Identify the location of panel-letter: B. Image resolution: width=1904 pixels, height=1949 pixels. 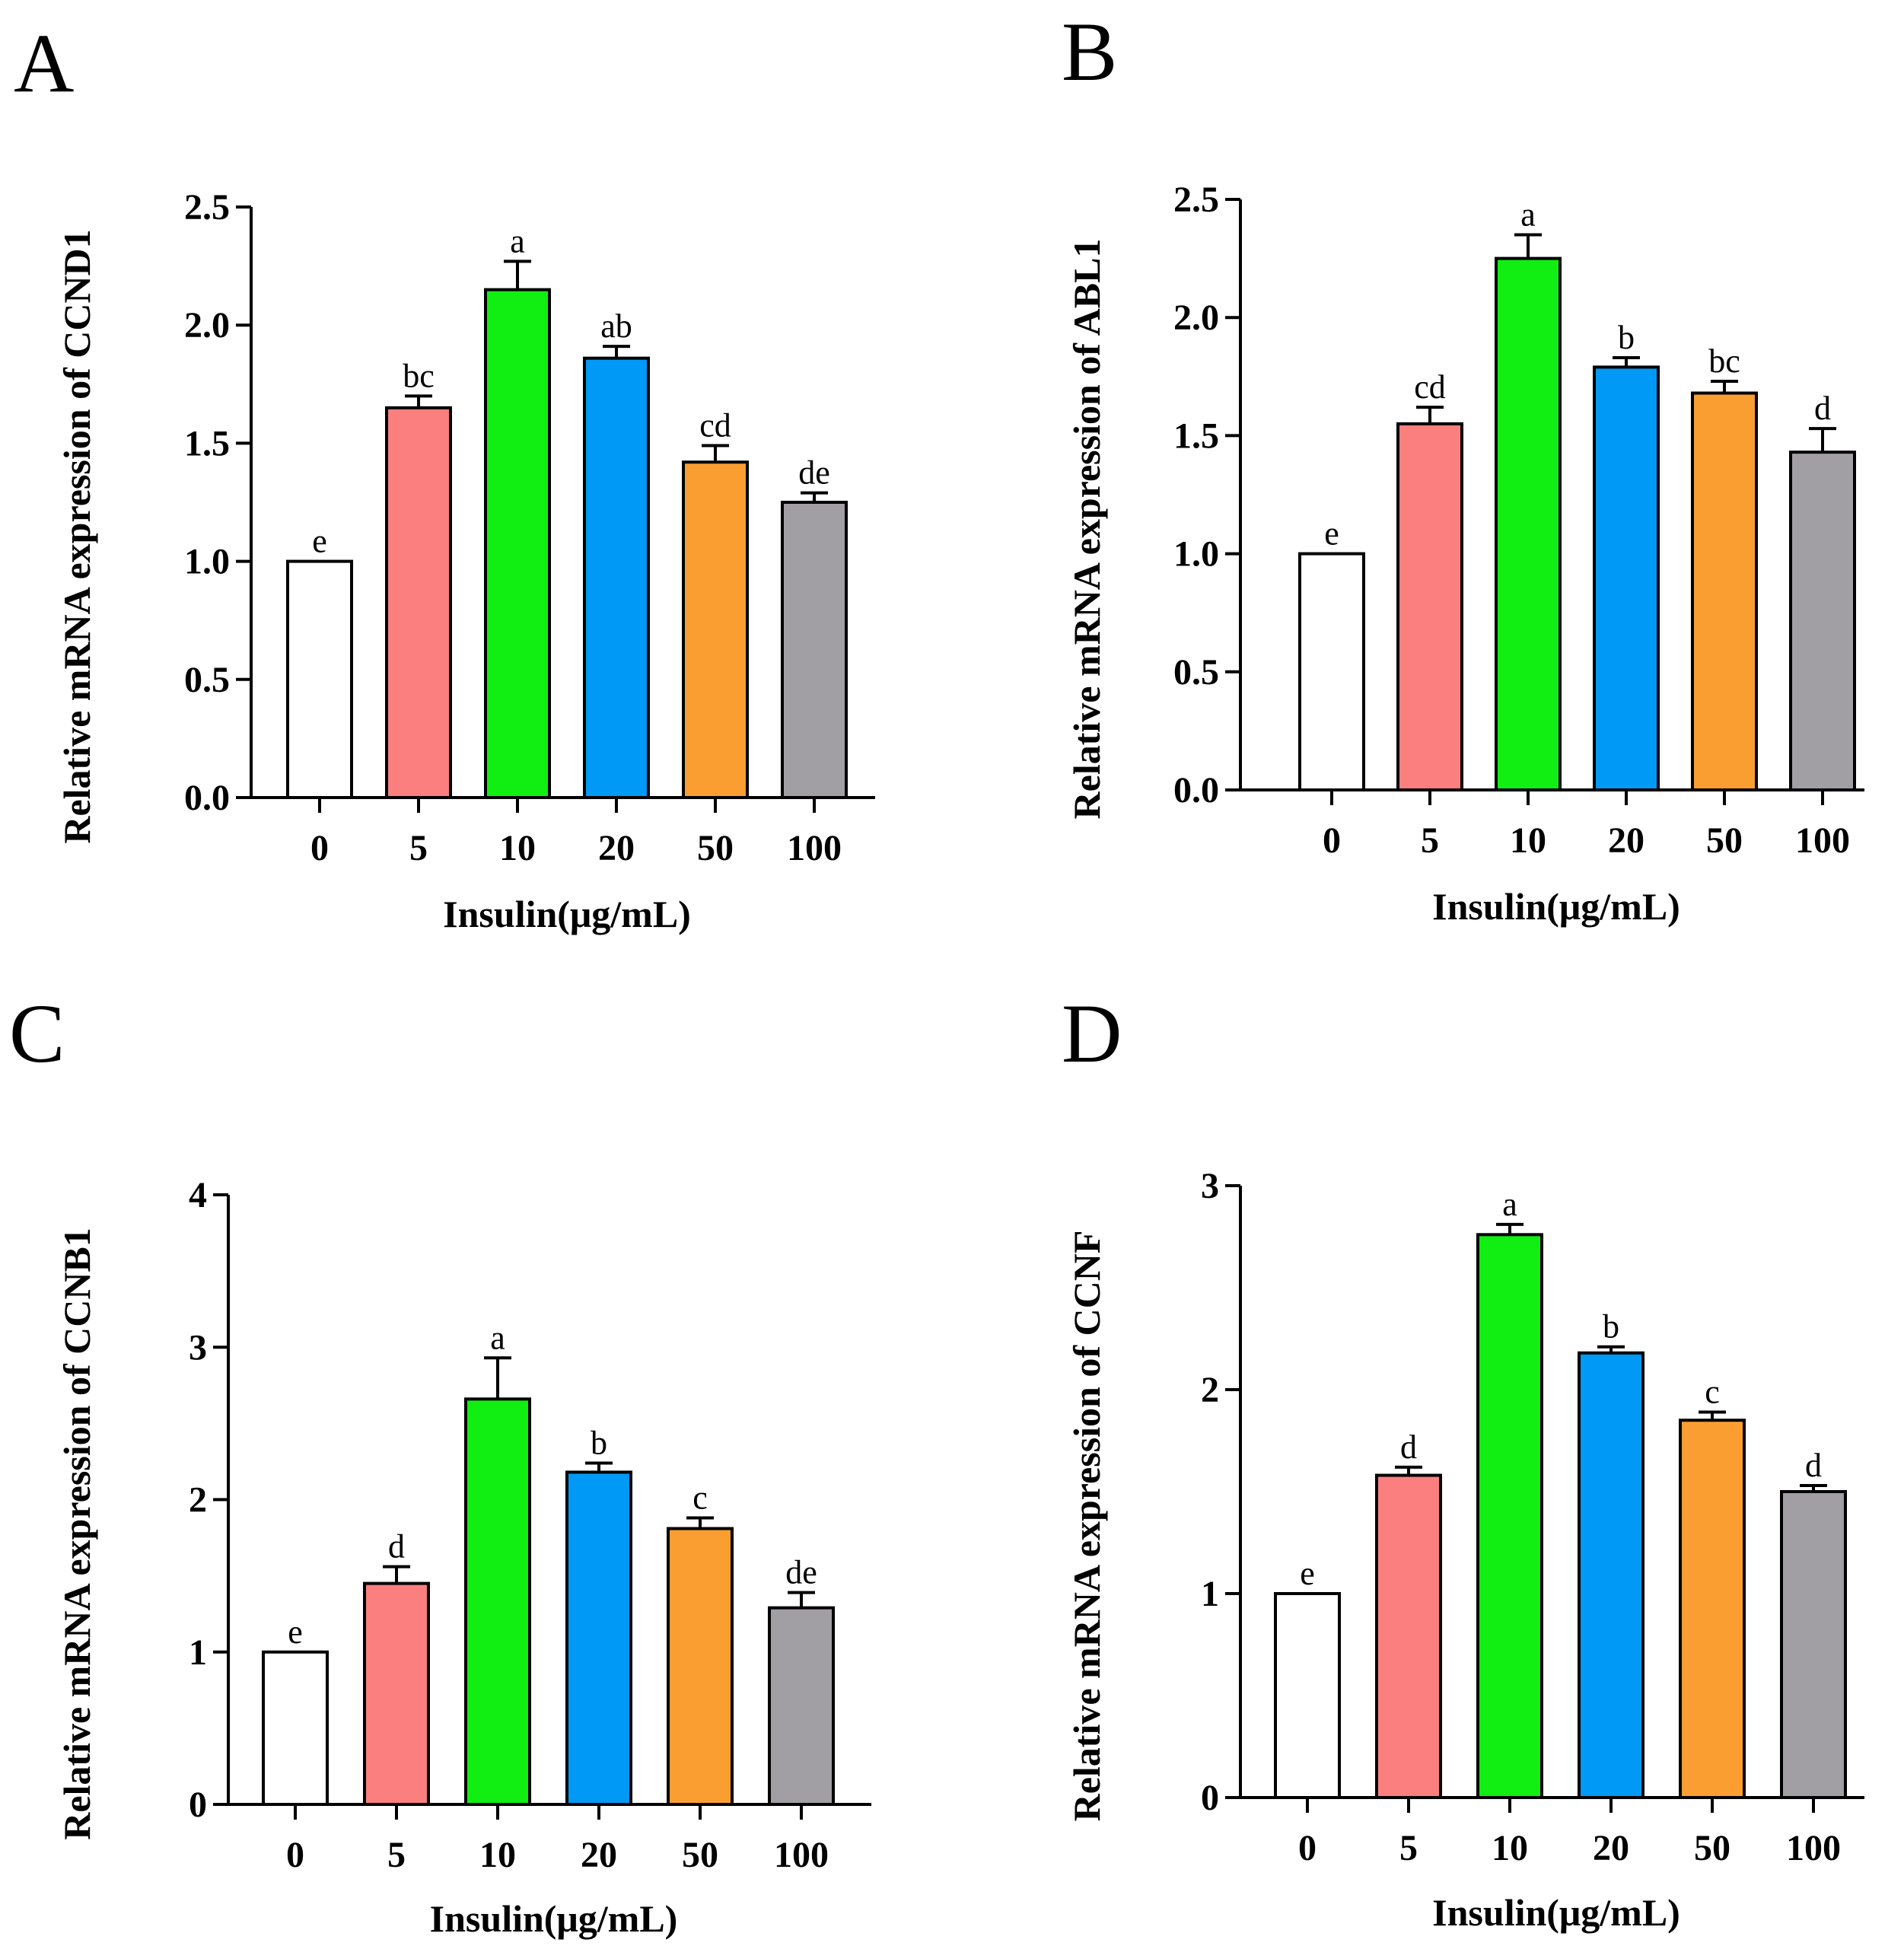
(1089, 52).